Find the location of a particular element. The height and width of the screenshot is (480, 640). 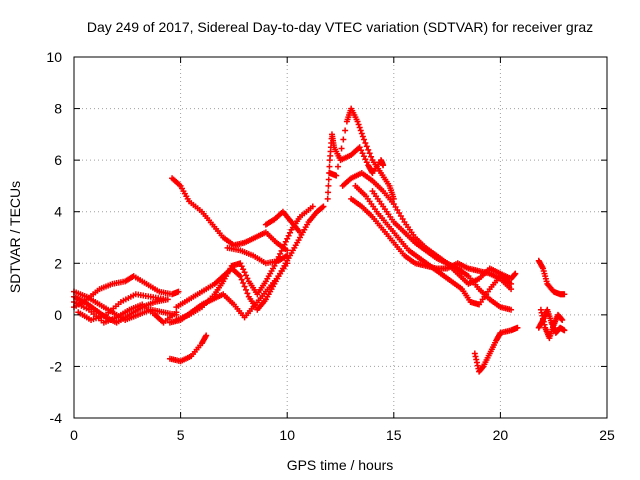

x-tick-label: 25 is located at coordinates (607, 435).